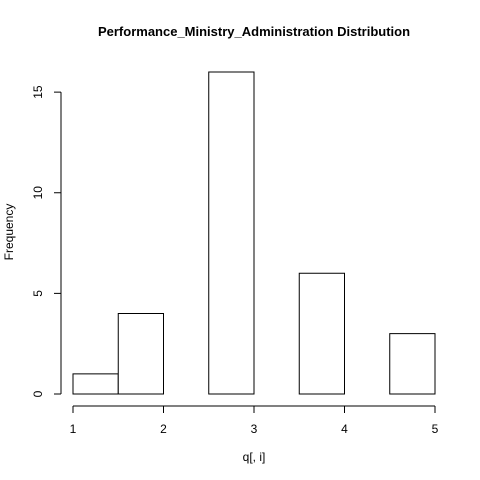  What do you see at coordinates (38, 92) in the screenshot?
I see `y-tick-label: 15` at bounding box center [38, 92].